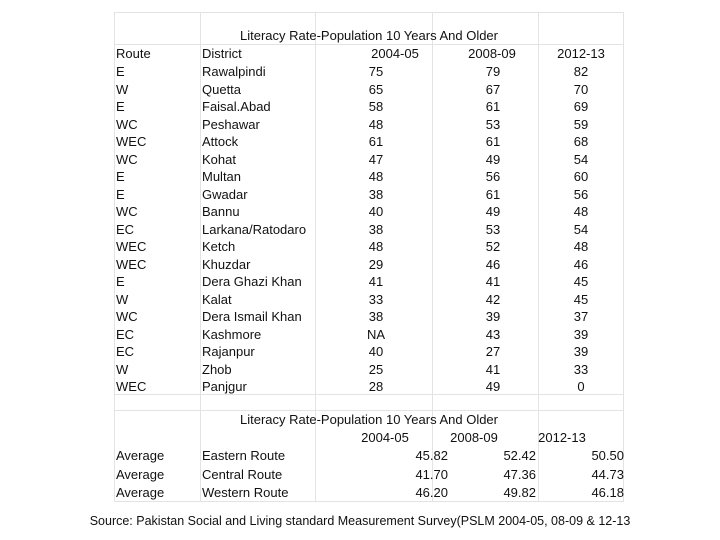 The image size is (720, 540). What do you see at coordinates (581, 71) in the screenshot?
I see `table-cell-y3: 82` at bounding box center [581, 71].